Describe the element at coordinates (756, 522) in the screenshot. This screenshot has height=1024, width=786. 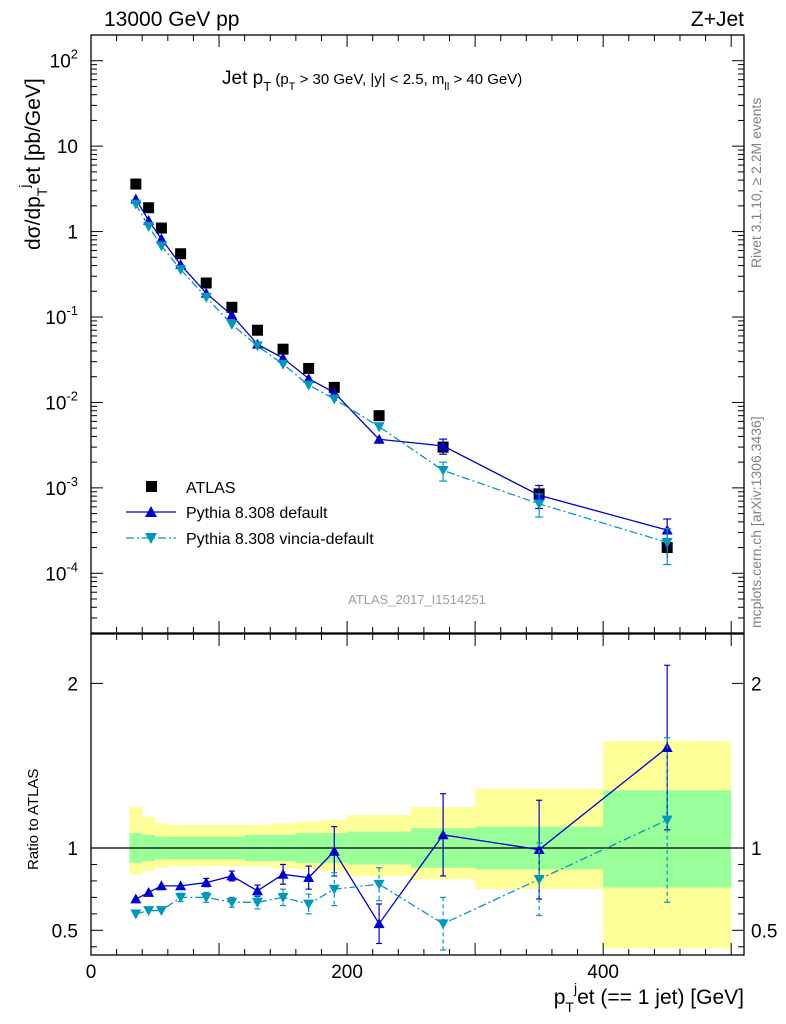
I see `mcplots-label: mcplots.cern.ch [arXiv:1306.3436]` at that location.